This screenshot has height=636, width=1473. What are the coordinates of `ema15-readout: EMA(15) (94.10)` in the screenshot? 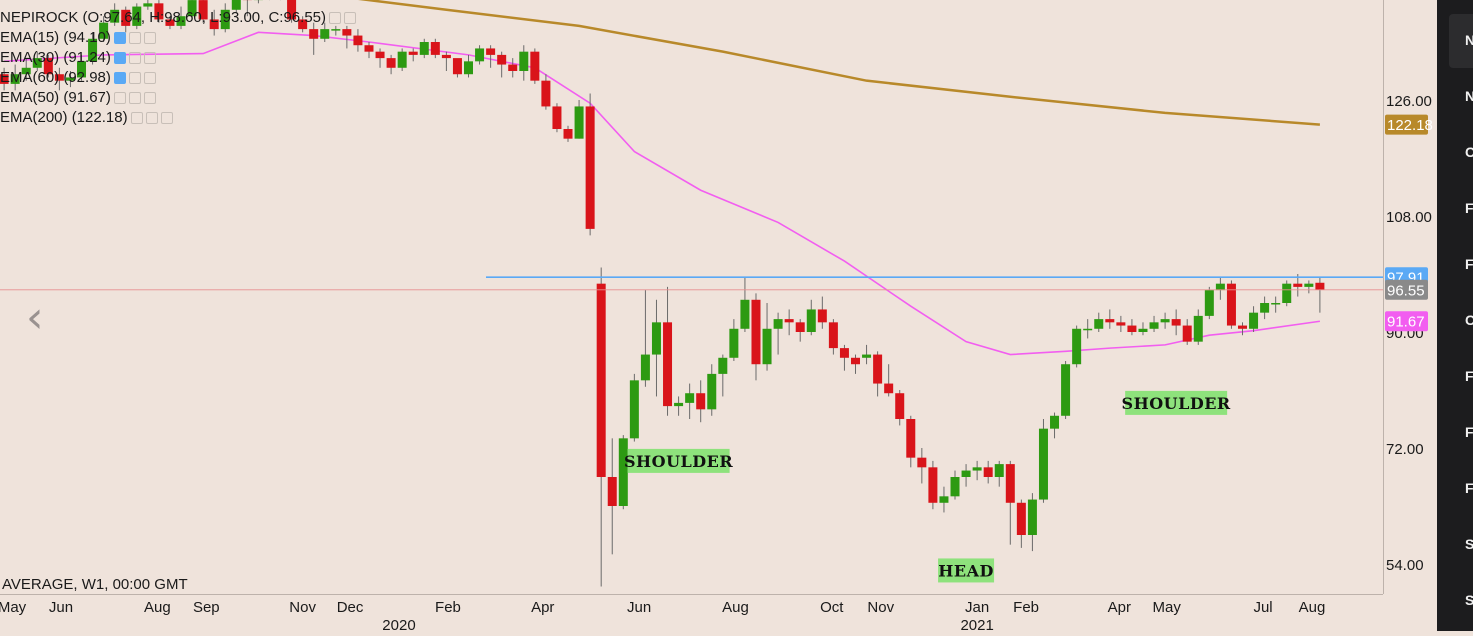 It's located at (55, 38).